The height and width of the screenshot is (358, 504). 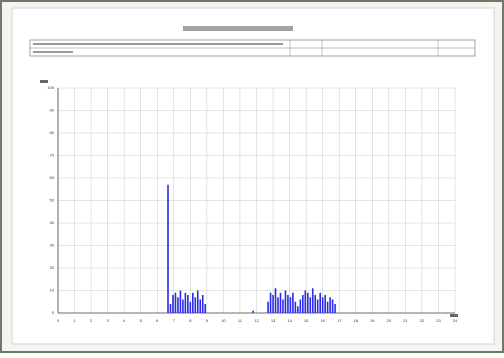 I want to click on x-tick-label: 13, so click(x=273, y=320).